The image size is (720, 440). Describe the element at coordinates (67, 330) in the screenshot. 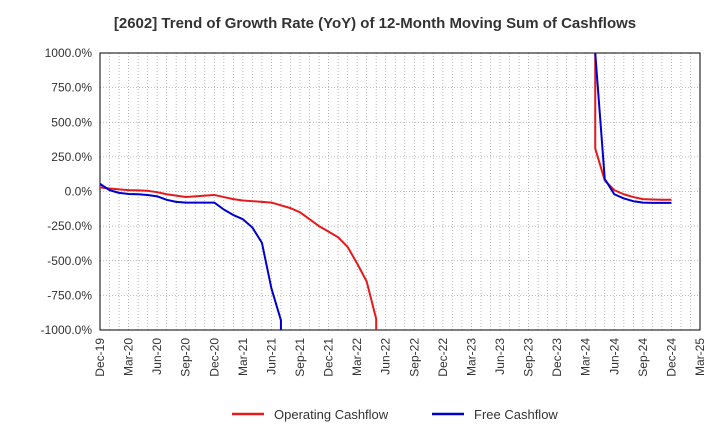

I see `y-tick-label: -1000.0%` at that location.